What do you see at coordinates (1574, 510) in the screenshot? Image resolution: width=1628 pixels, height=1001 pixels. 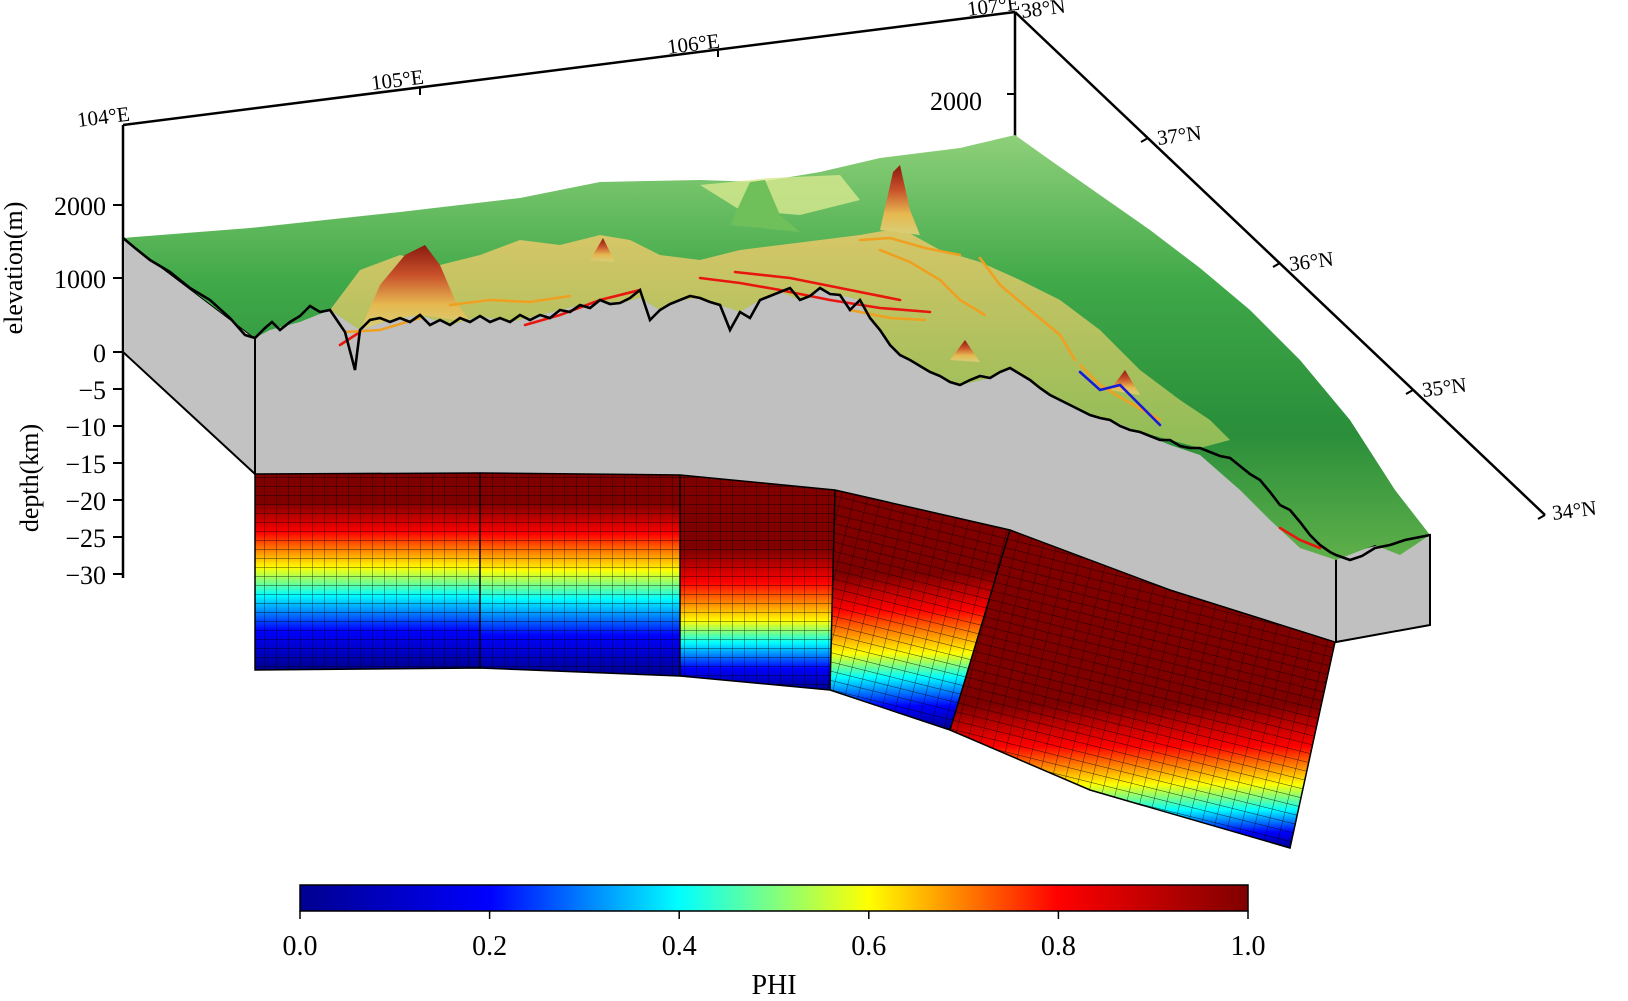 I see `lat-label-34: 34°N` at bounding box center [1574, 510].